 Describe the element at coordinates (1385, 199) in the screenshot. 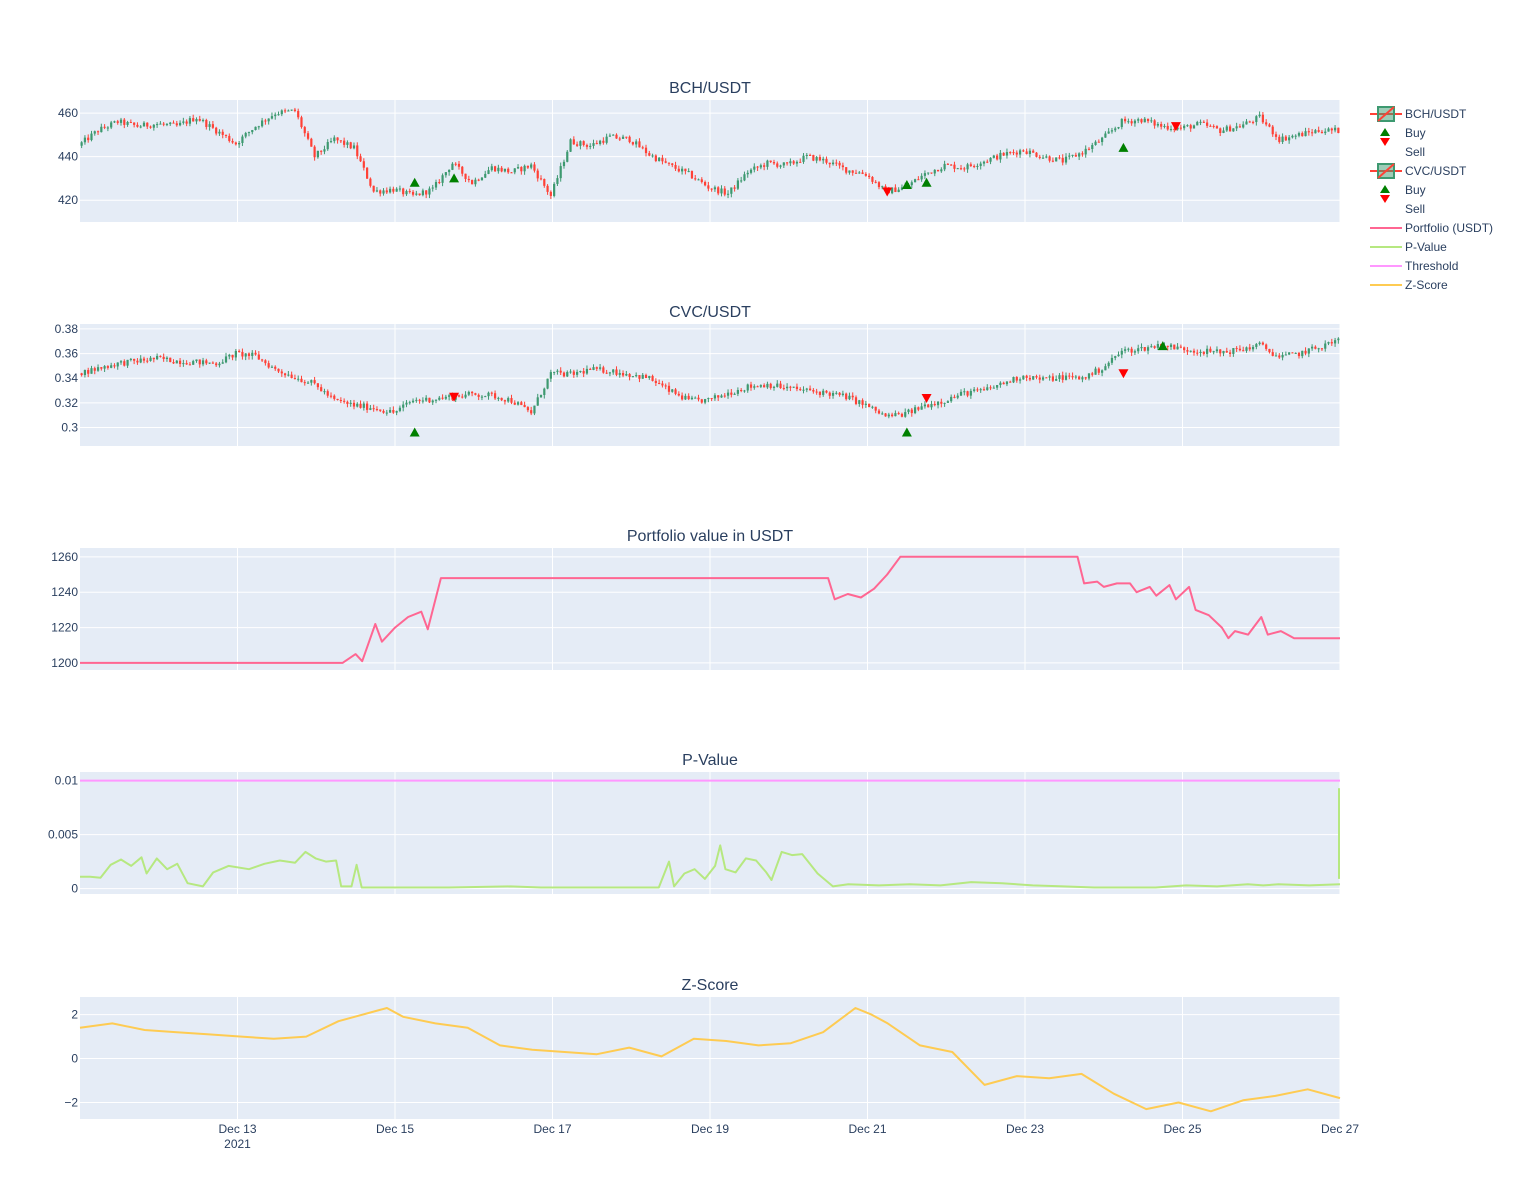

I see `legend-sell-icon` at that location.